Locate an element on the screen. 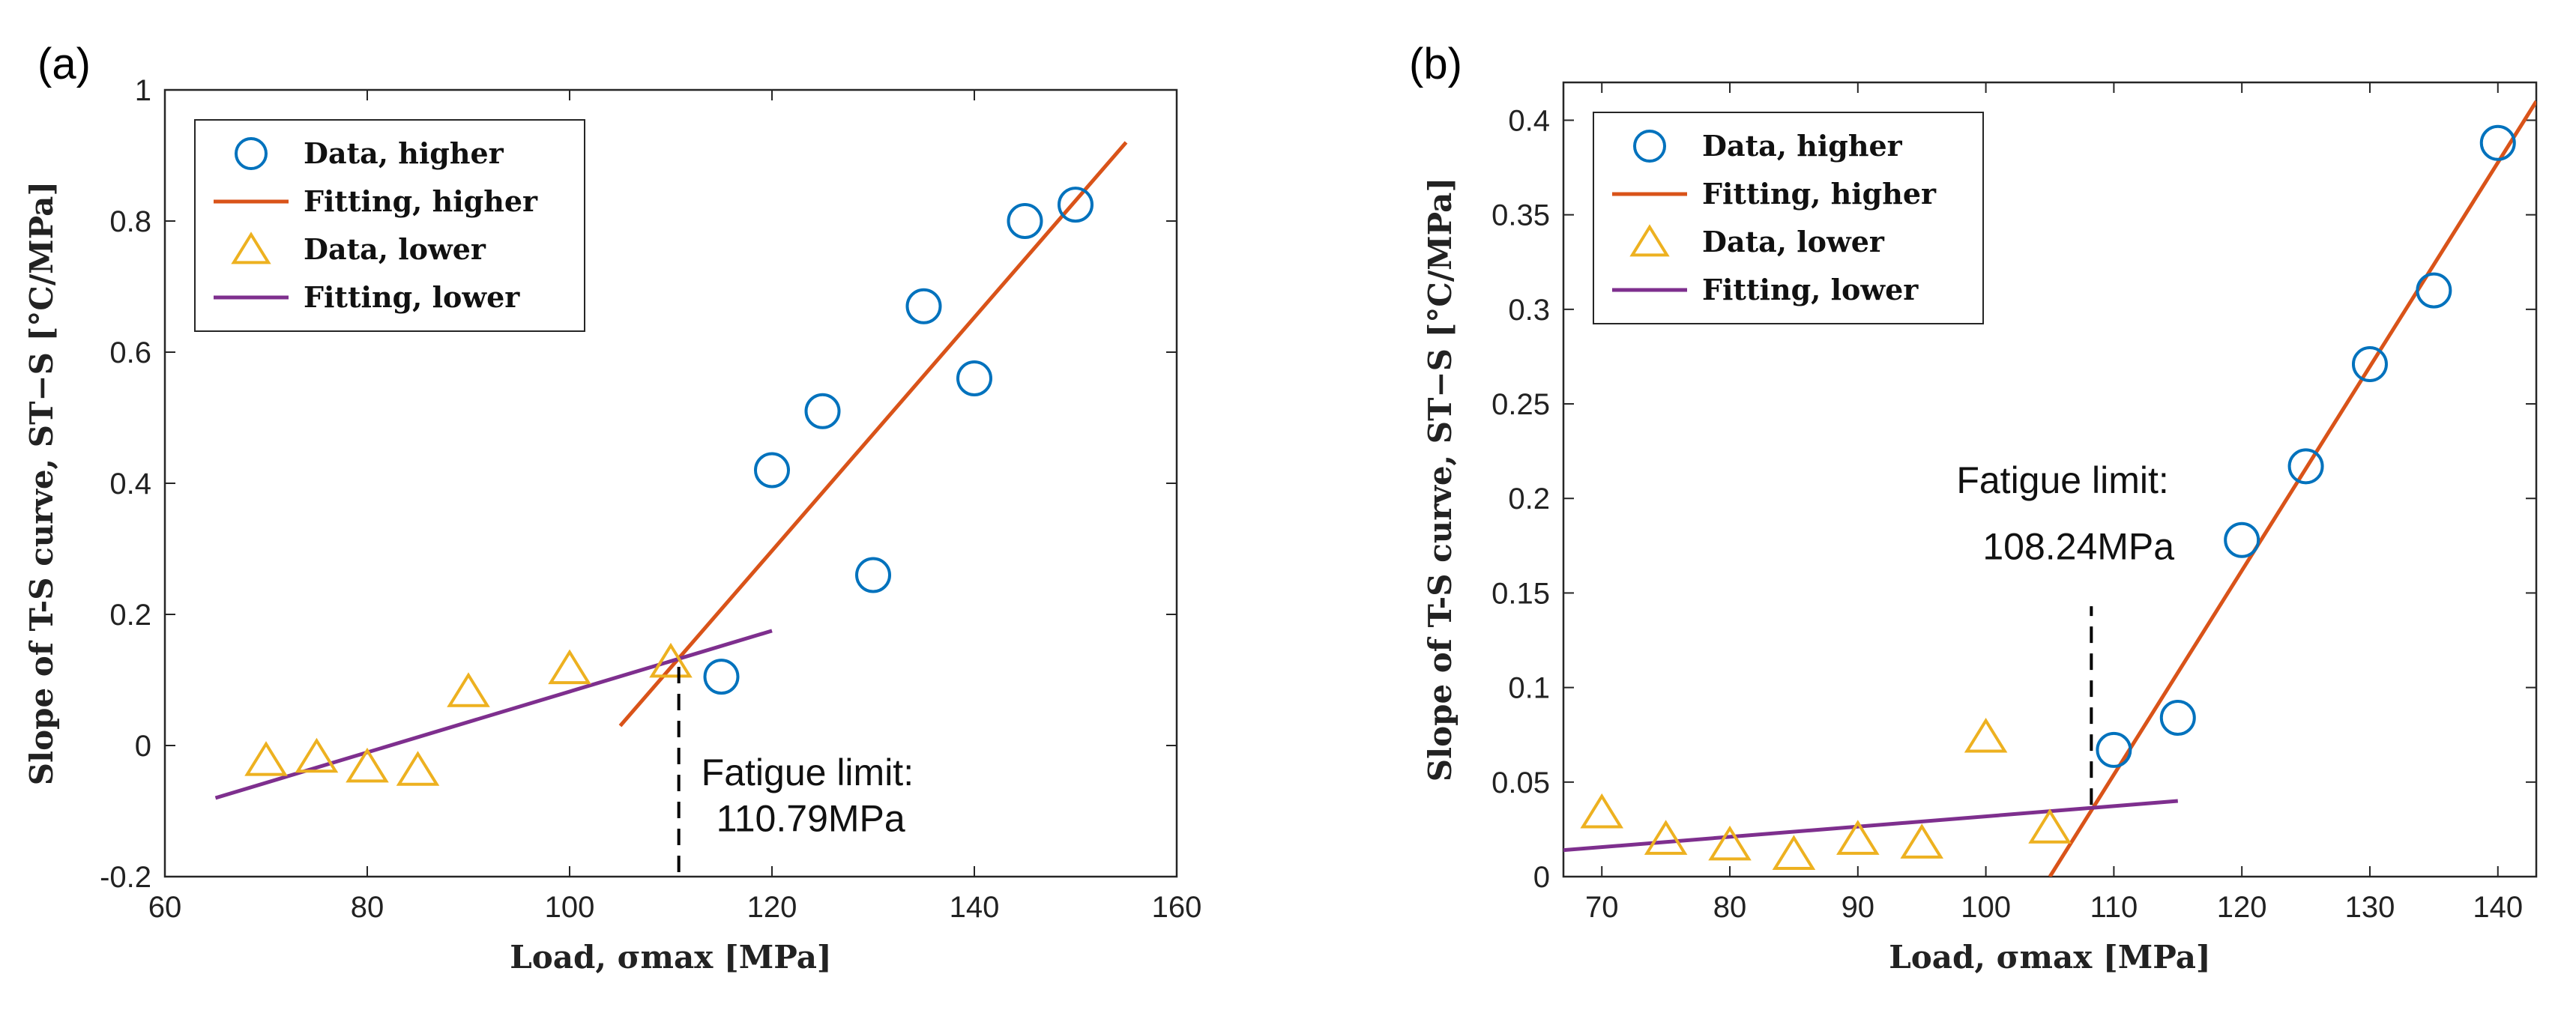  y-tick-label: 0.6 is located at coordinates (130, 352).